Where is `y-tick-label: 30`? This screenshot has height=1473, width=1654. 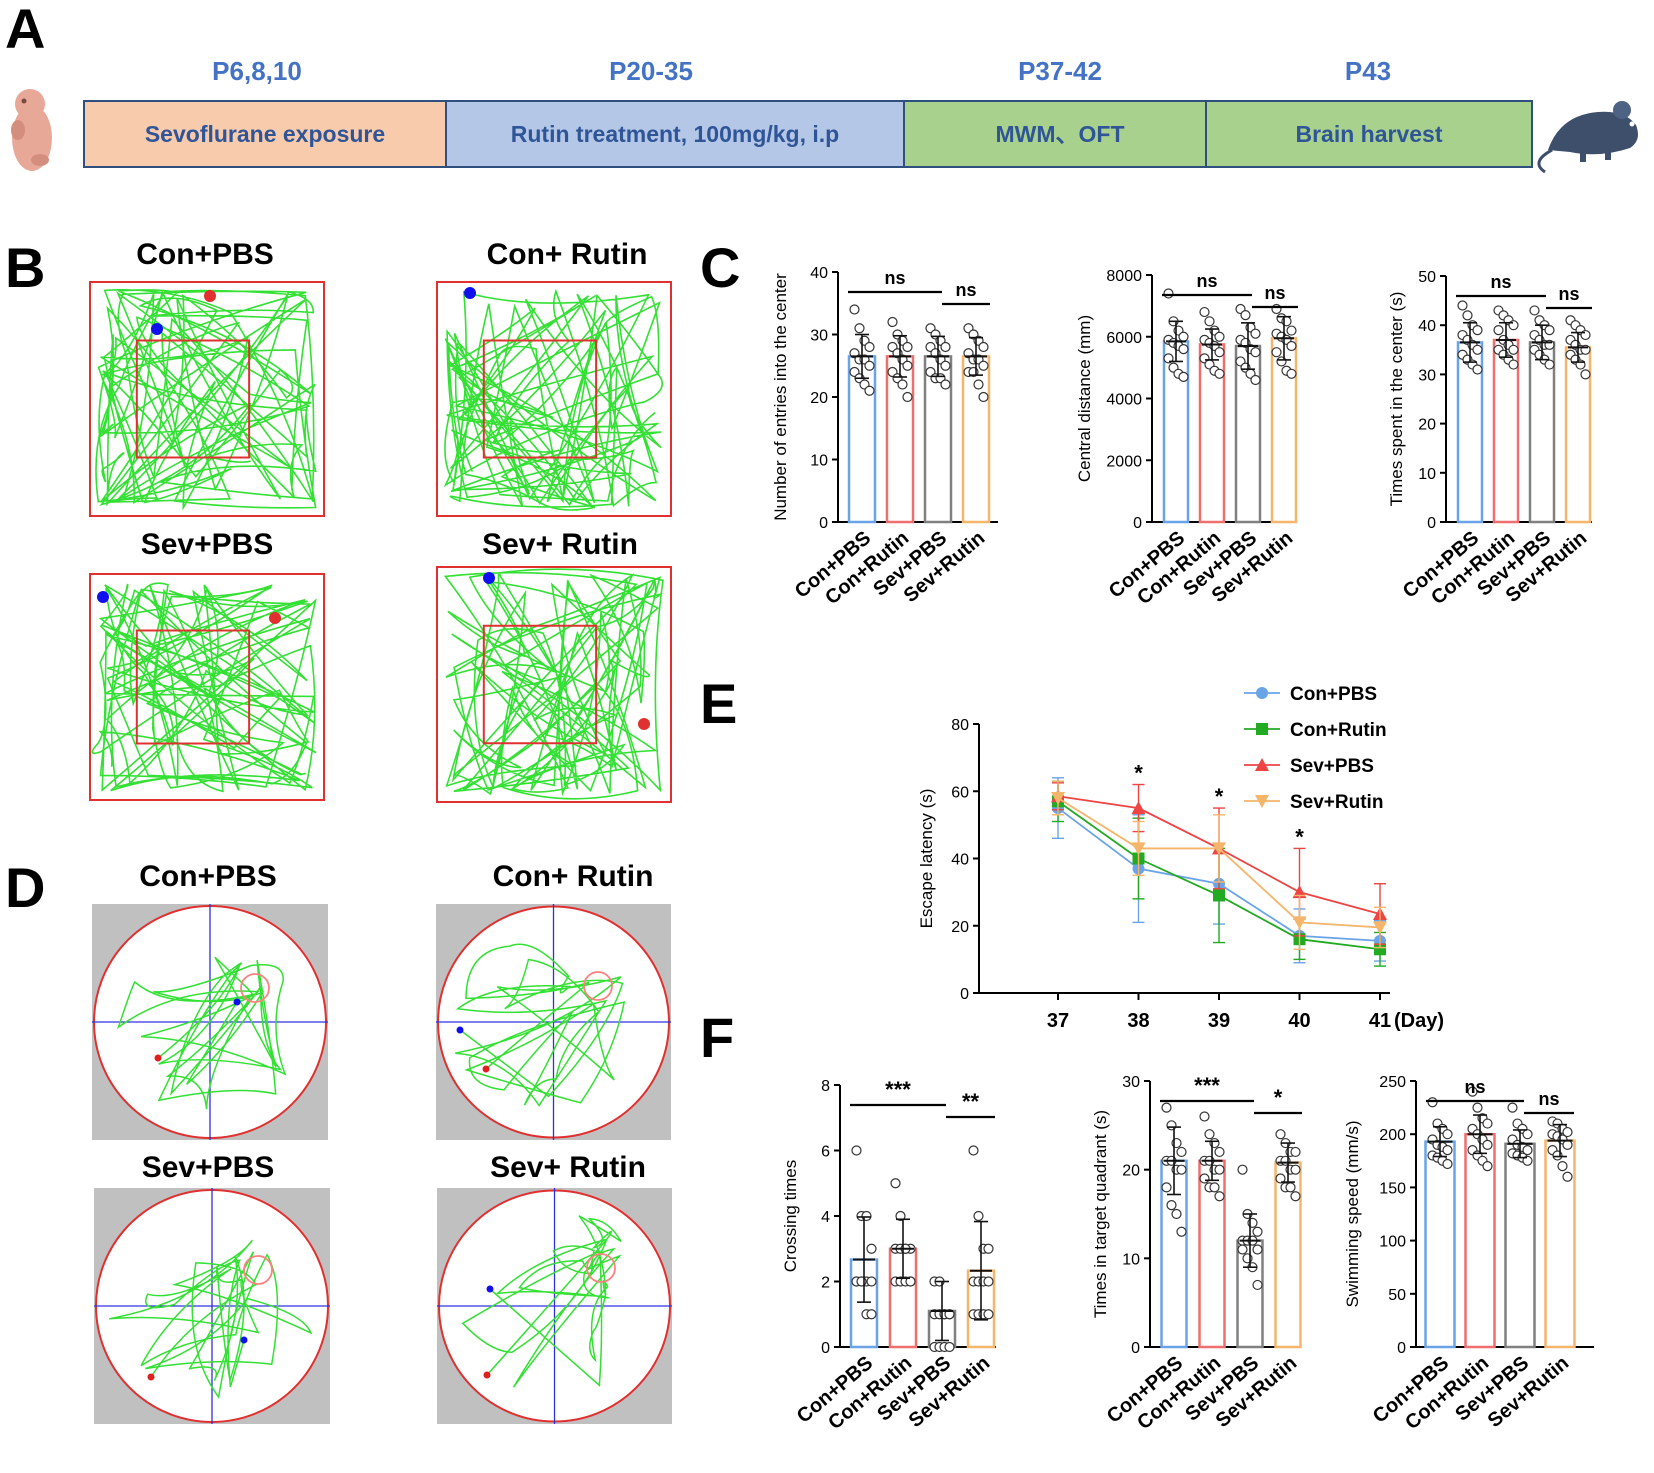 y-tick-label: 30 is located at coordinates (1427, 375).